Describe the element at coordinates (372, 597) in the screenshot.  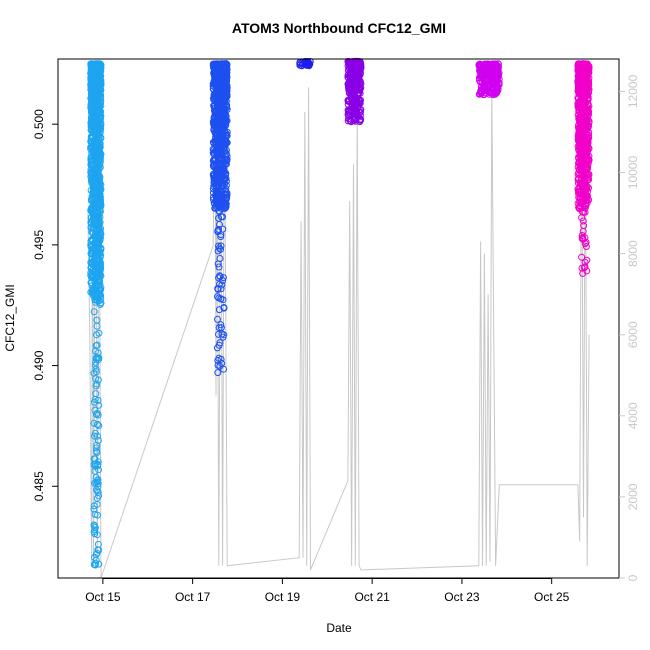
I see `x-tick-label: Oct 21` at that location.